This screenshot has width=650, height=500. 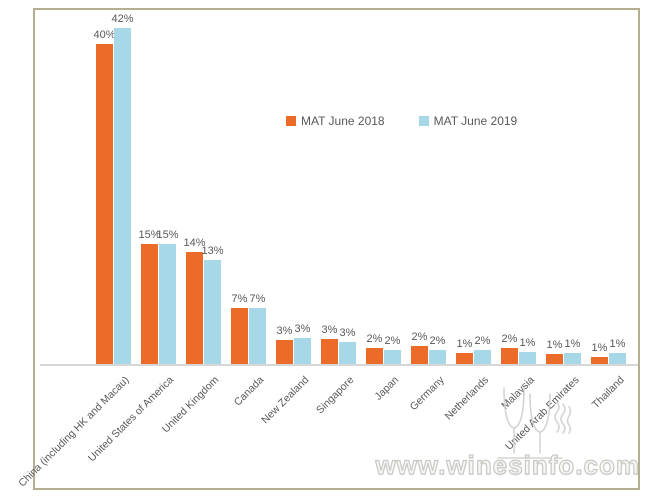 What do you see at coordinates (608, 392) in the screenshot?
I see `x-axis-label: Thailand` at bounding box center [608, 392].